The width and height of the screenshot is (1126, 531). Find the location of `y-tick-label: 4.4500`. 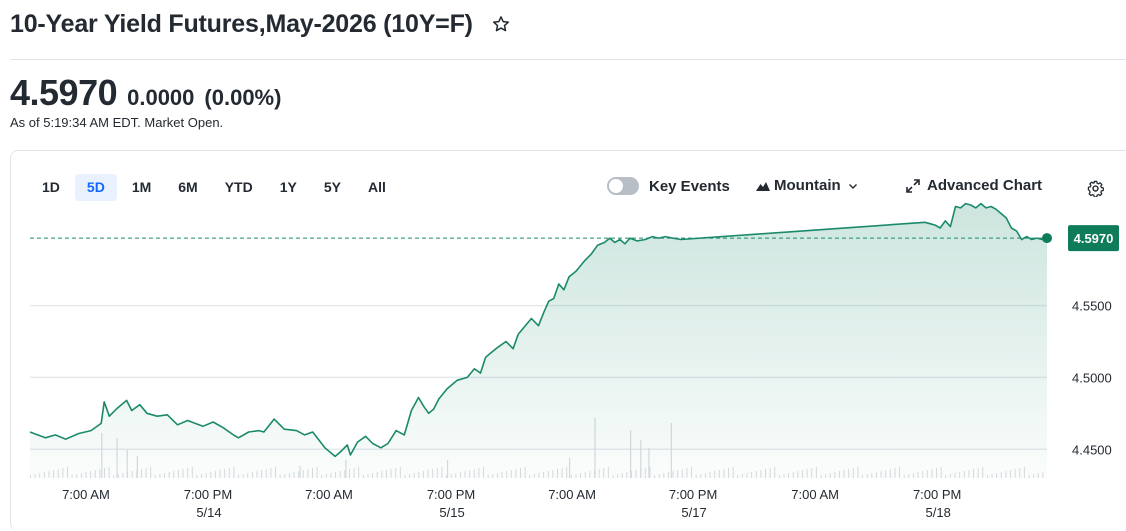

y-tick-label: 4.4500 is located at coordinates (1092, 449).